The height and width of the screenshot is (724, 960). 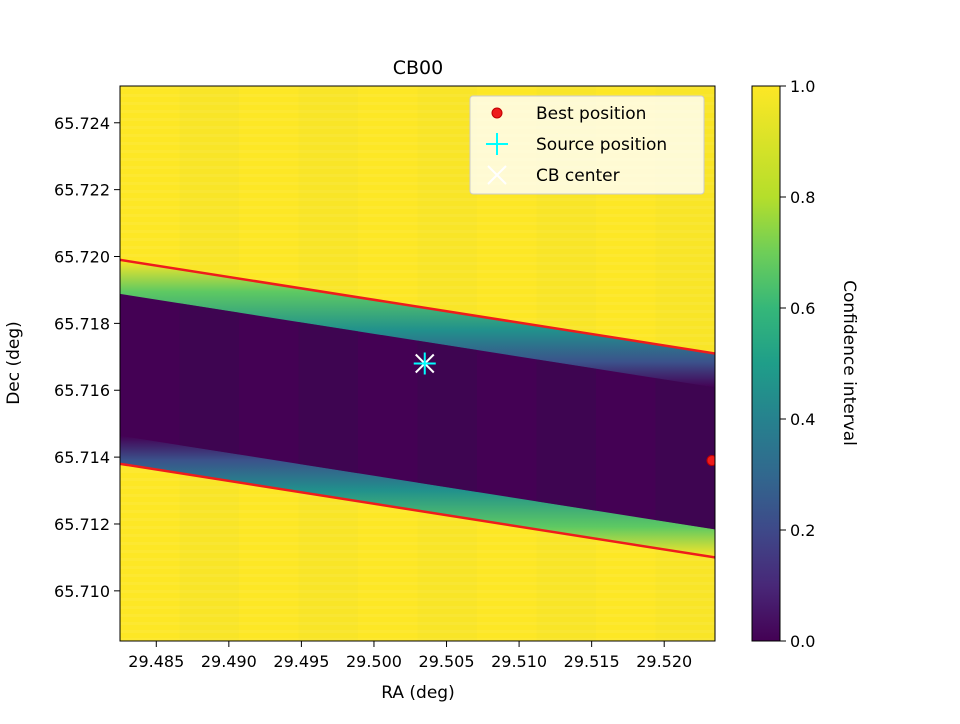 What do you see at coordinates (802, 530) in the screenshot?
I see `colorbar-tick-label: 0.2` at bounding box center [802, 530].